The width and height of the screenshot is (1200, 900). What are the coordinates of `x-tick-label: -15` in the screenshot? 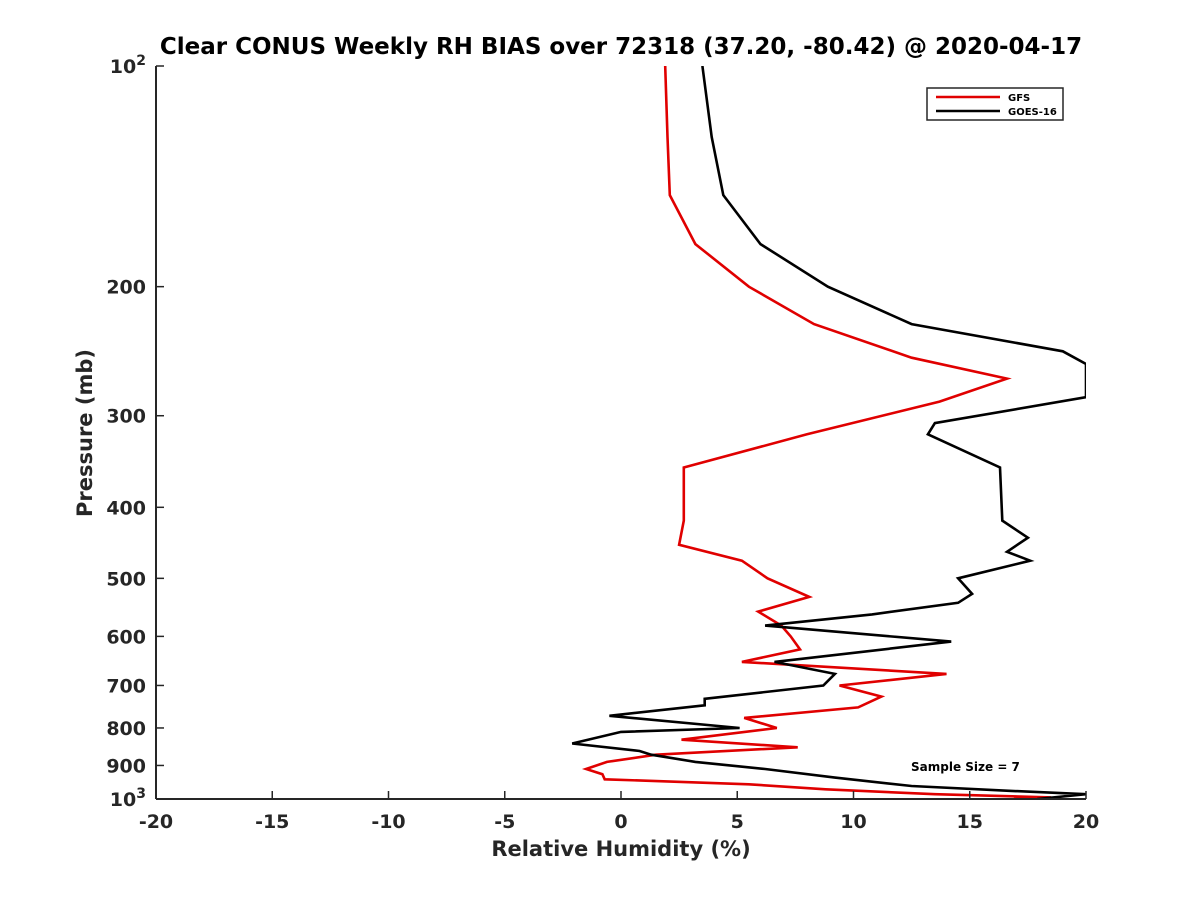 It's located at (272, 822).